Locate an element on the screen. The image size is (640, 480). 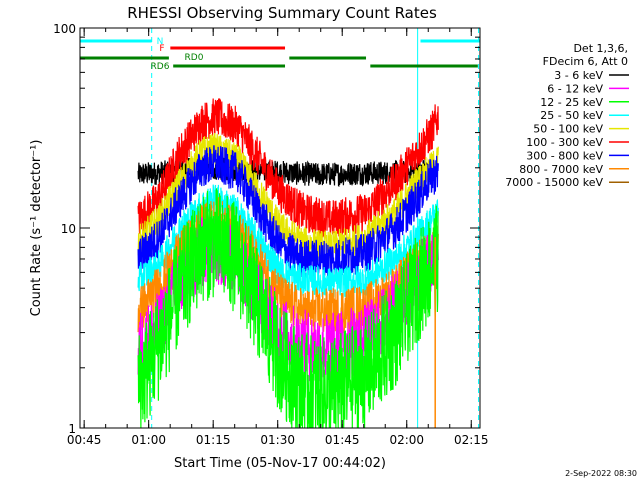
x-axis-label: Start Time (05-Nov-17 00:44:02) is located at coordinates (280, 463).